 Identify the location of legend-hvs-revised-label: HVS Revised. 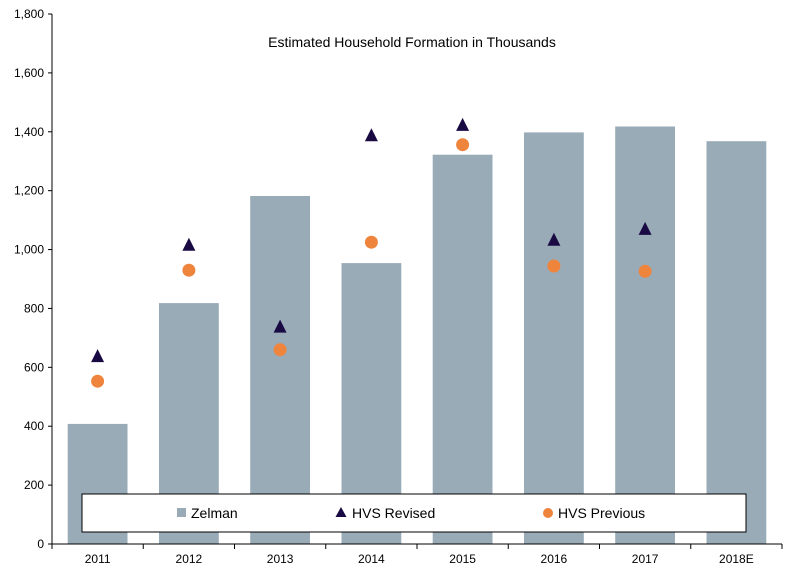
(393, 513).